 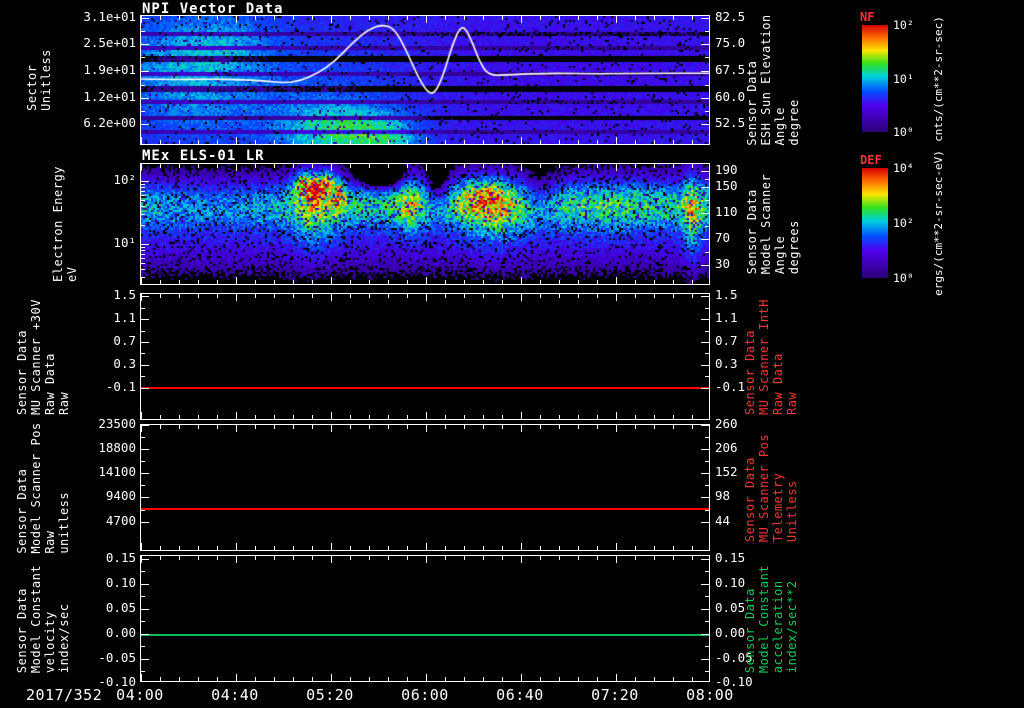 What do you see at coordinates (615, 695) in the screenshot?
I see `time-label: 07:20` at bounding box center [615, 695].